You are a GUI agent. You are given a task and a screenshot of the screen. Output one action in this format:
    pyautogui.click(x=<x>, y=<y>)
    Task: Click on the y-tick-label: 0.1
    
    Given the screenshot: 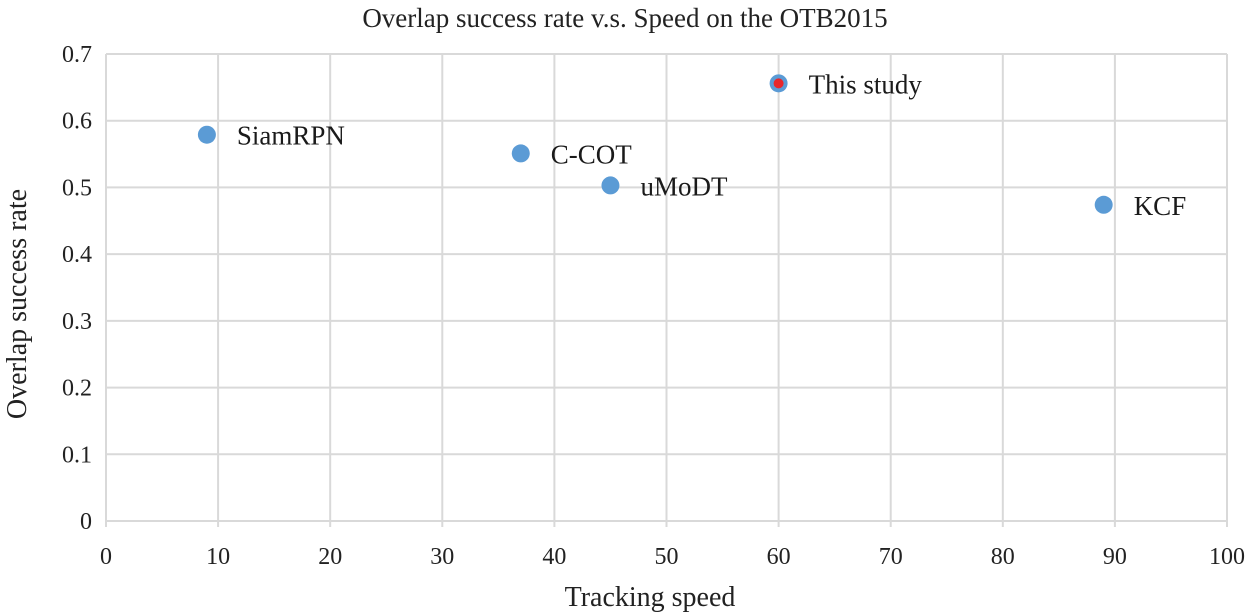 What is the action you would take?
    pyautogui.click(x=77, y=455)
    